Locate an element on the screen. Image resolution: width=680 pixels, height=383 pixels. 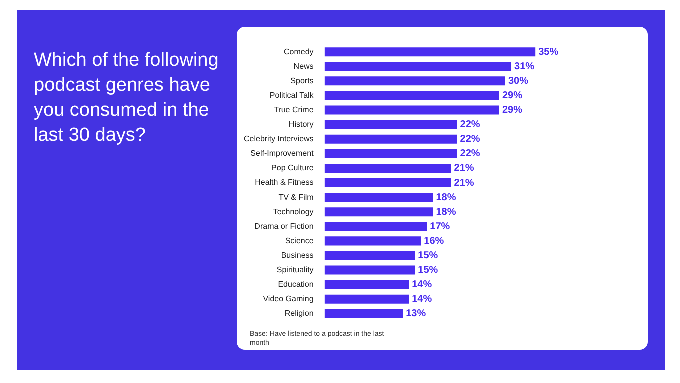
data-label: 13% is located at coordinates (416, 314).